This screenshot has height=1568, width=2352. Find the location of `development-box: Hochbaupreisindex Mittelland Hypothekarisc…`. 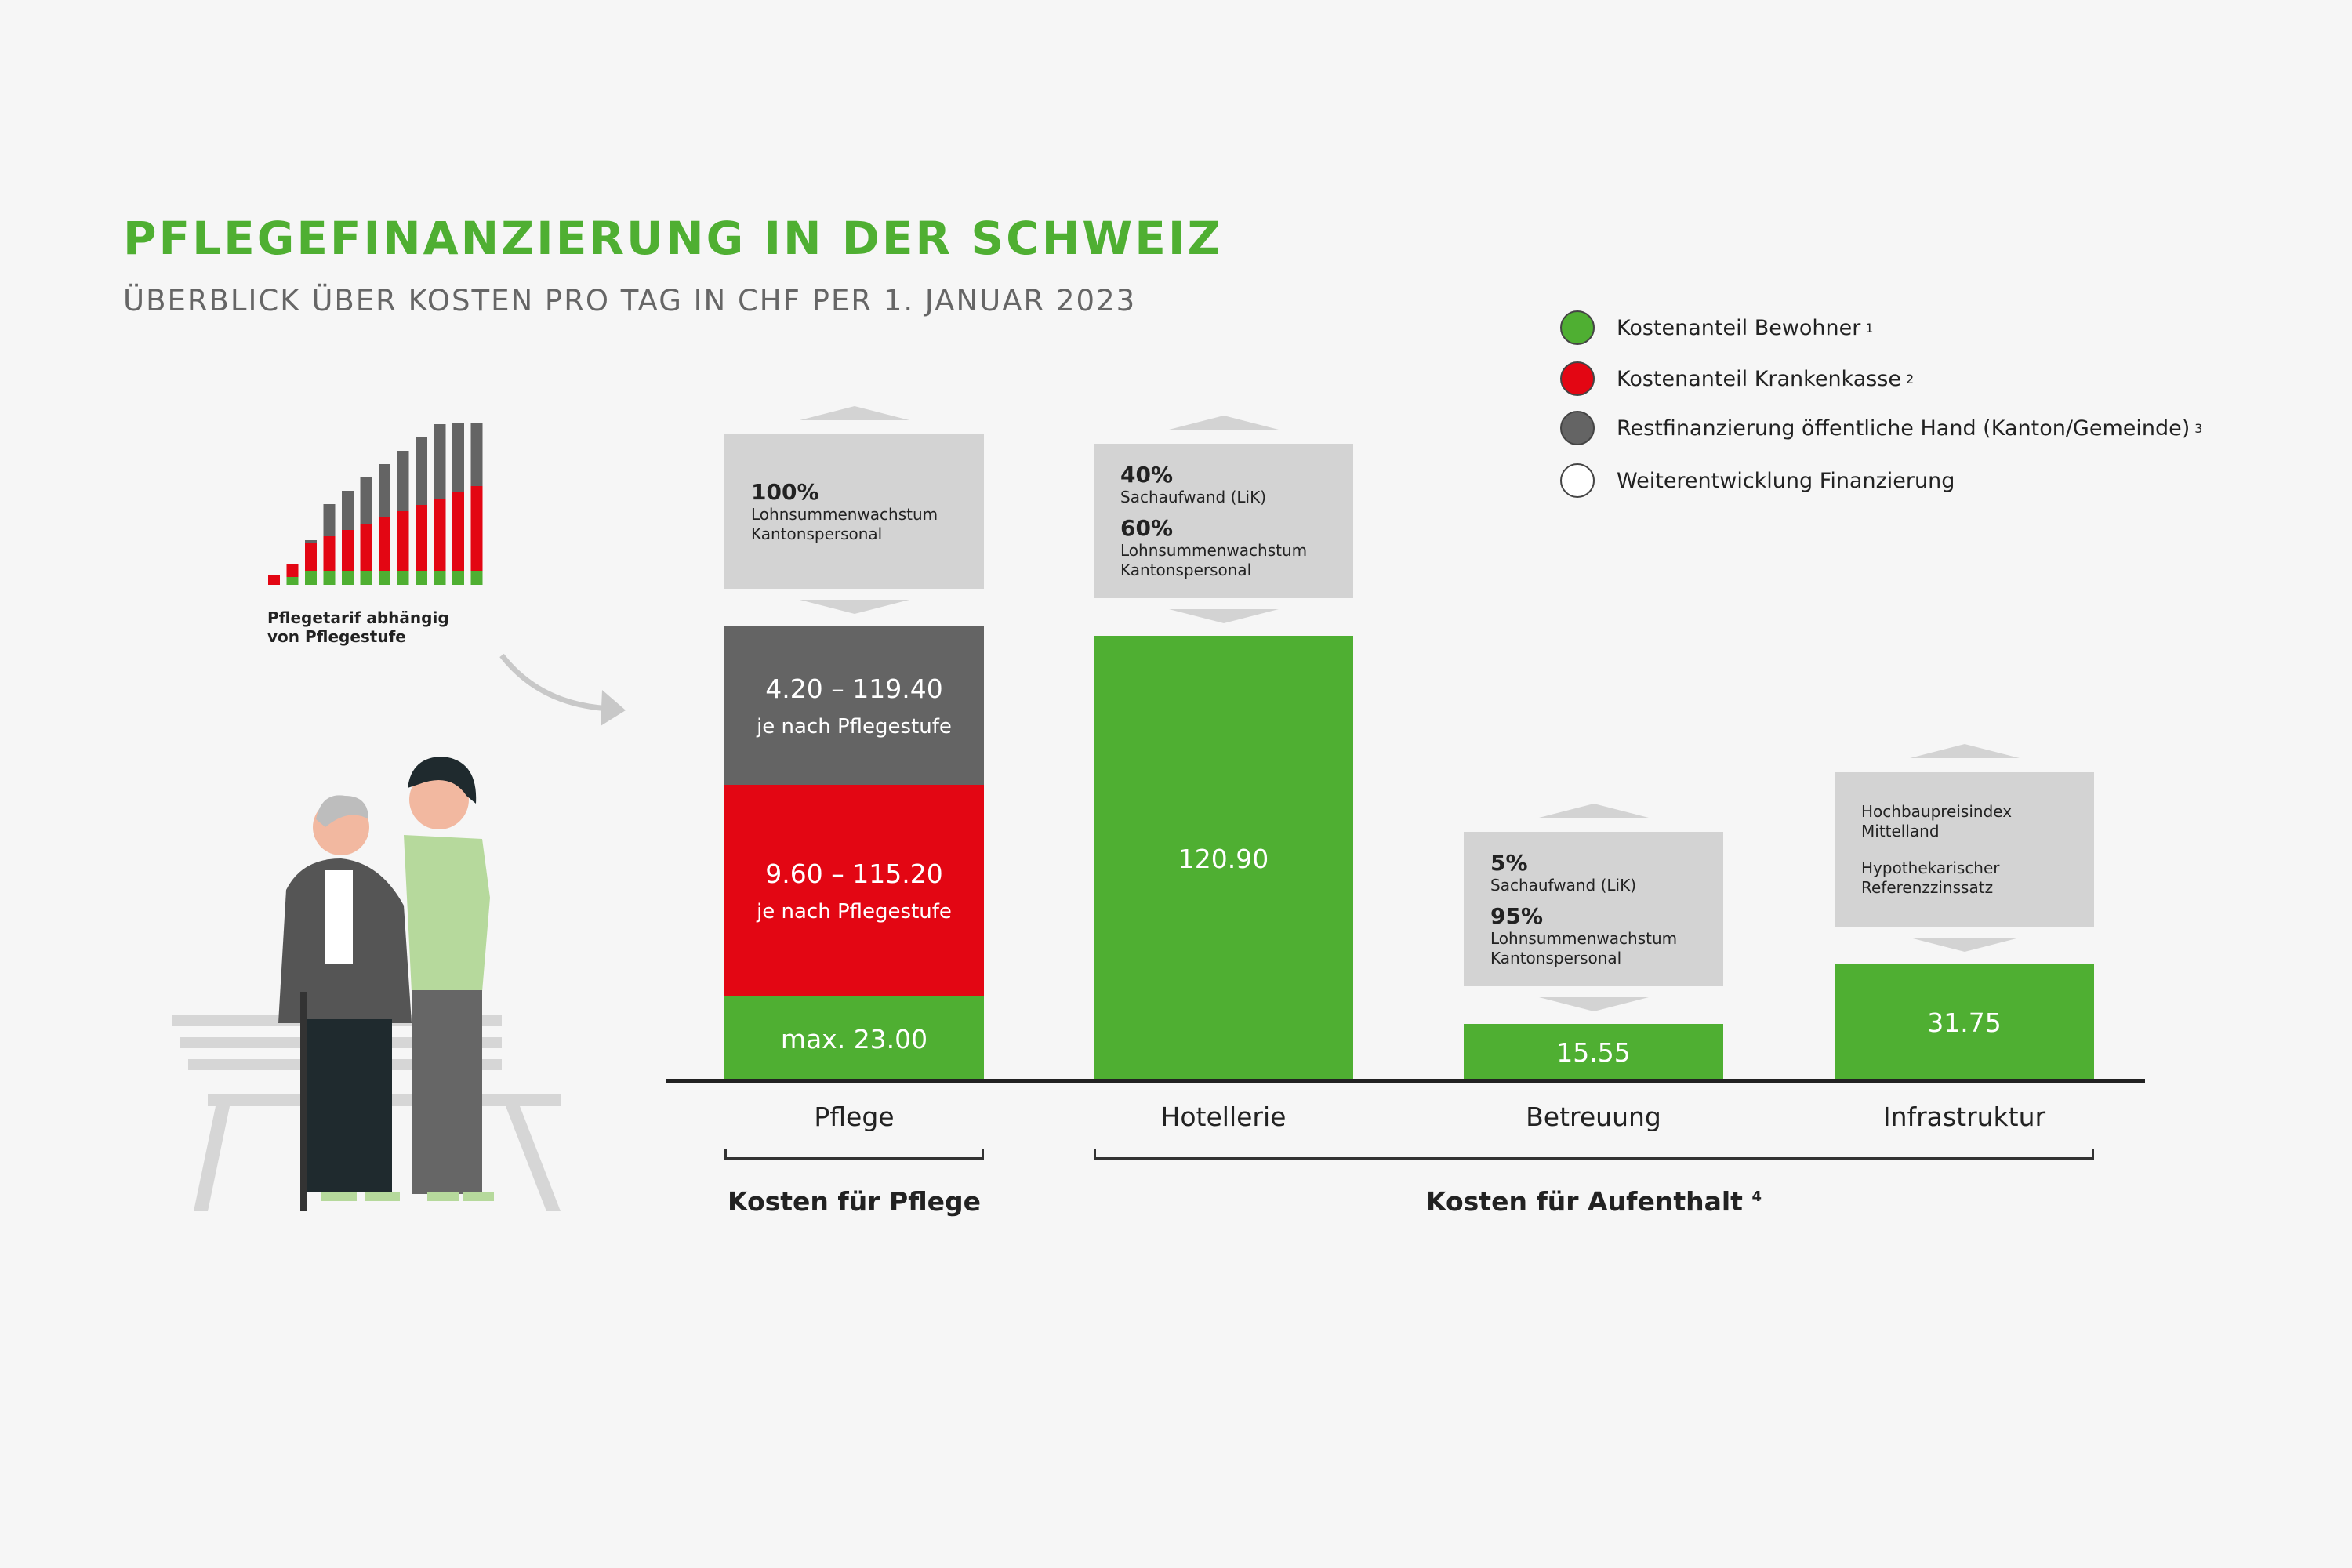

development-box: Hochbaupreisindex Mittelland Hypothekarisc… is located at coordinates (1964, 850).